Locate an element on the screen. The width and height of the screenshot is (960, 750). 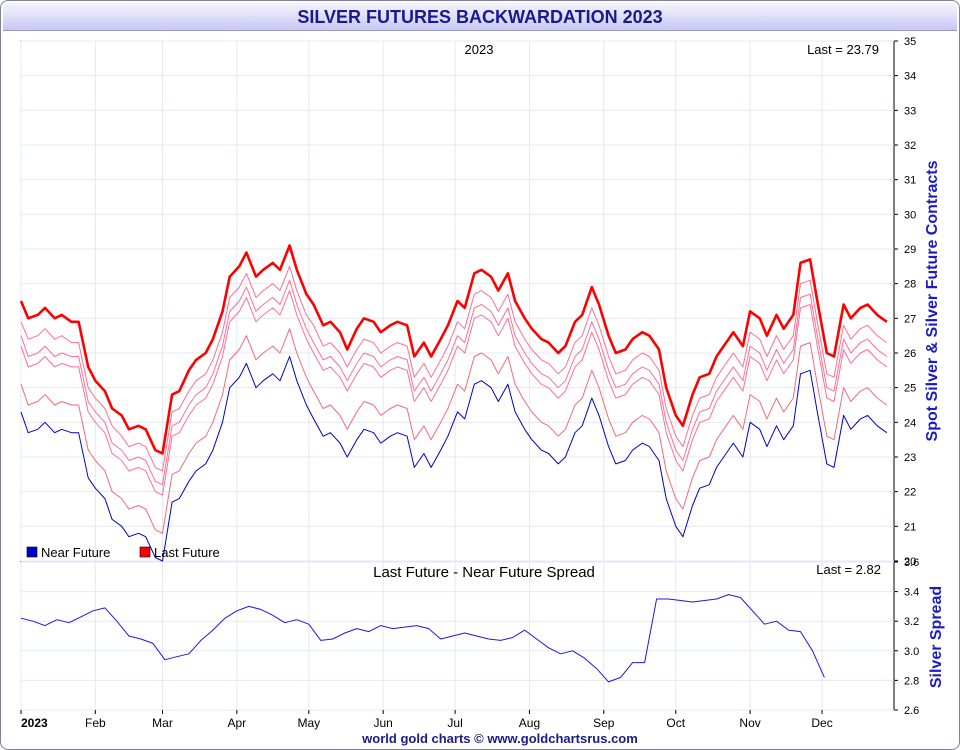
chart-title: SILVER FUTURES BACKWARDATION 2023 is located at coordinates (480, 17).